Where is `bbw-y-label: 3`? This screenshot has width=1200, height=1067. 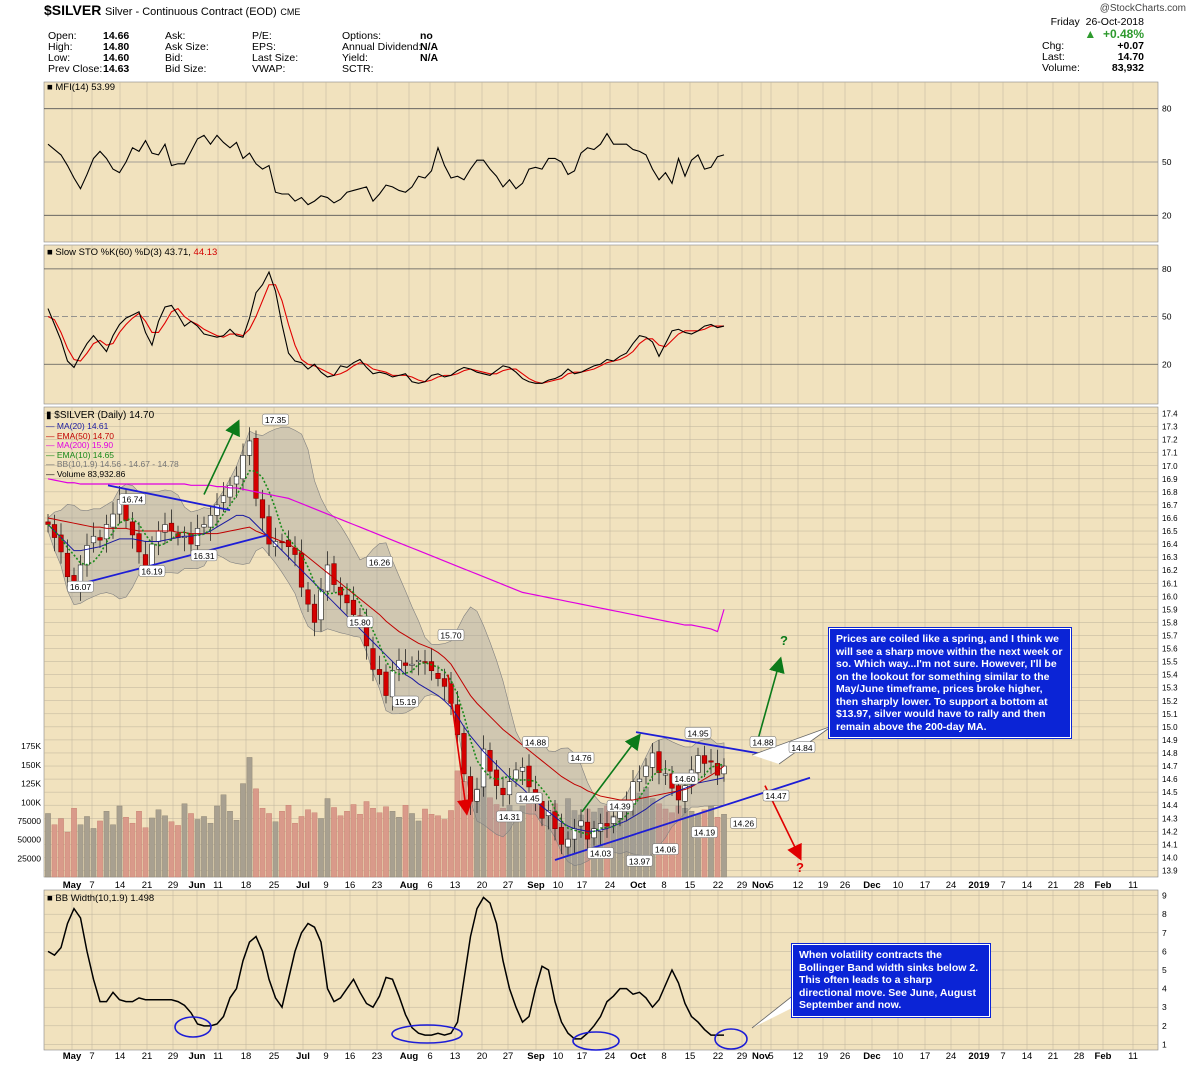 bbw-y-label: 3 is located at coordinates (1164, 1007).